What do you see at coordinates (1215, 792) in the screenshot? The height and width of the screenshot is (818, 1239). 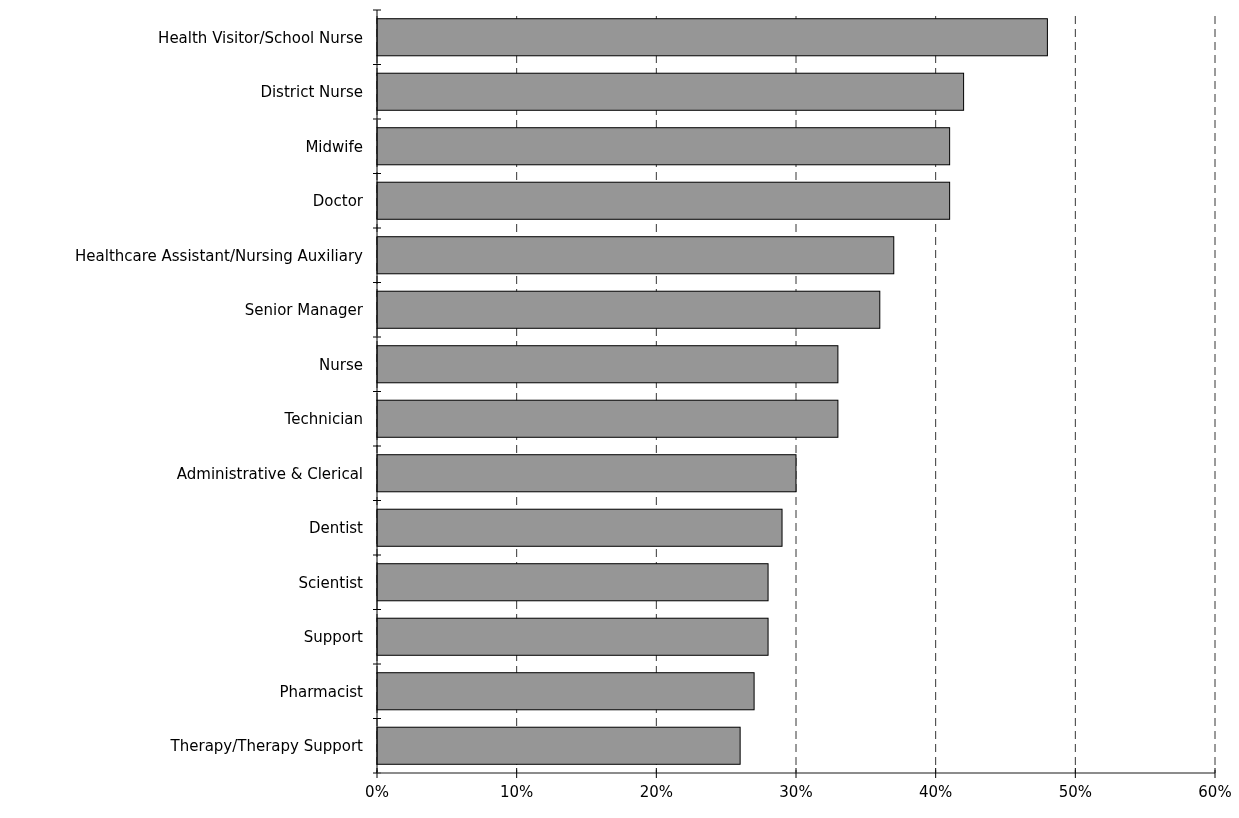 I see `x-tick-label: 60%` at bounding box center [1215, 792].